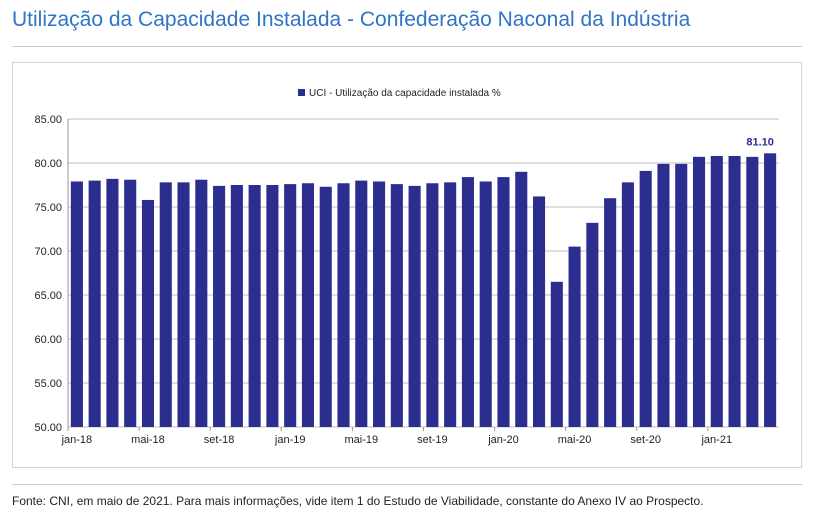 The width and height of the screenshot is (820, 528). Describe the element at coordinates (48, 296) in the screenshot. I see `y-tick-label: 65.00` at that location.